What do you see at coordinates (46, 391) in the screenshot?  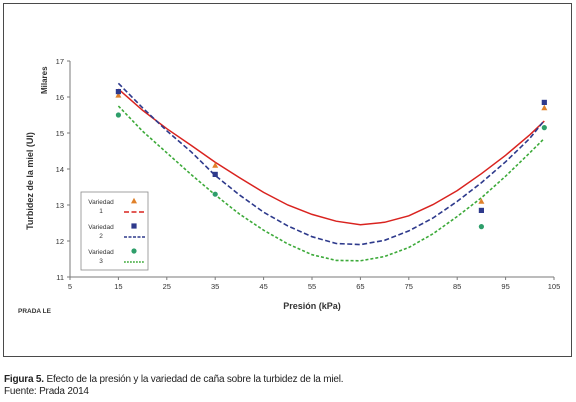 I see `figure-source: Fuente: Prada 2014` at bounding box center [46, 391].